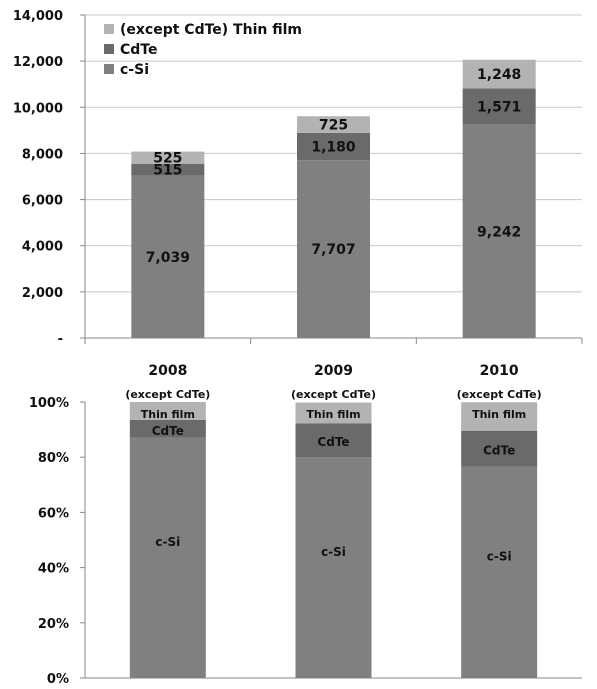  I want to click on bottom-bar-cdte-2008, so click(167, 428).